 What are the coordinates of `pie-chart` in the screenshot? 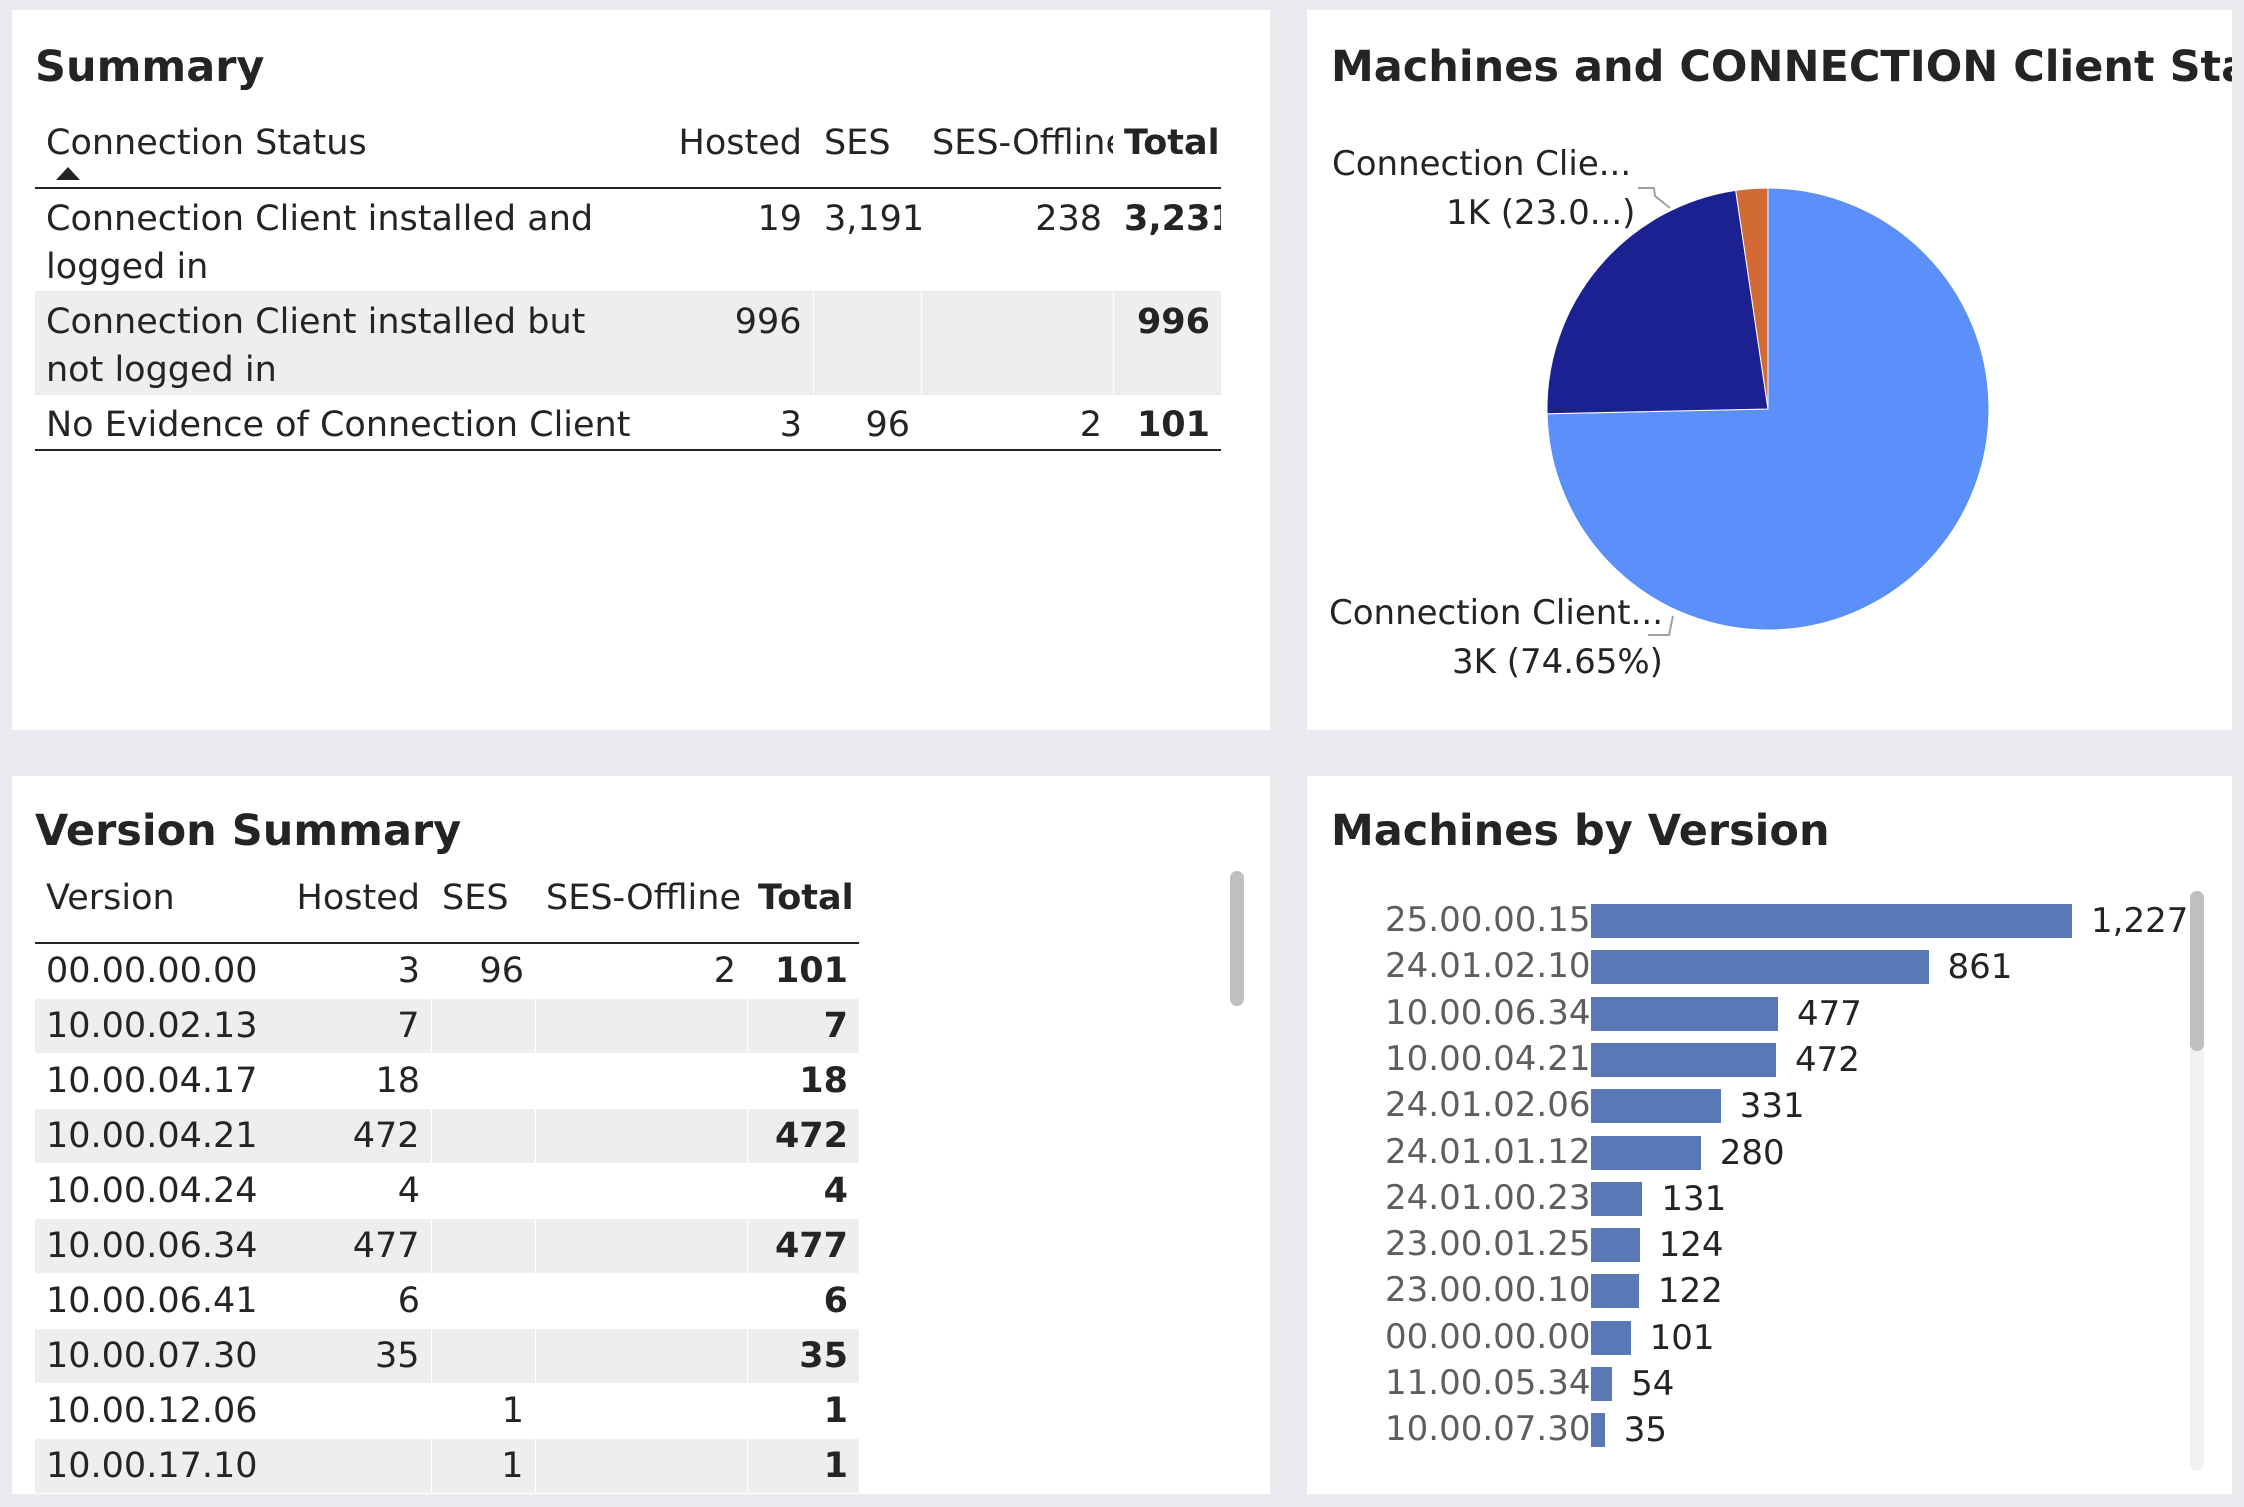 It's located at (1768, 411).